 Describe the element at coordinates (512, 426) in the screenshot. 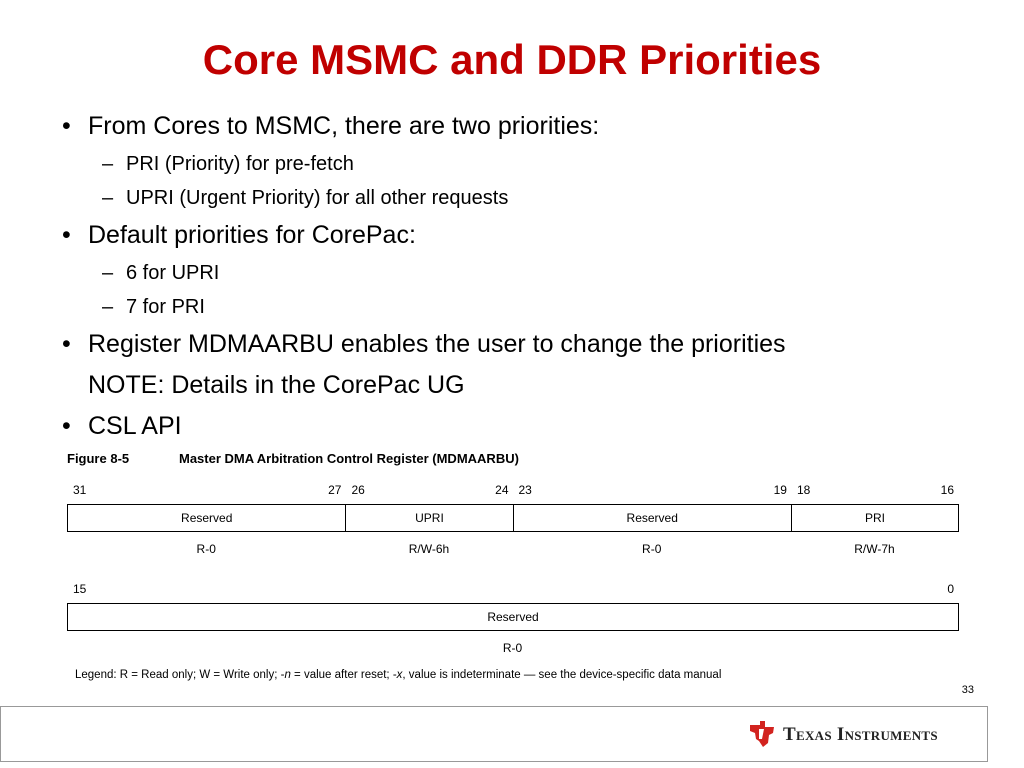

I see `bullet: • CSL API` at that location.